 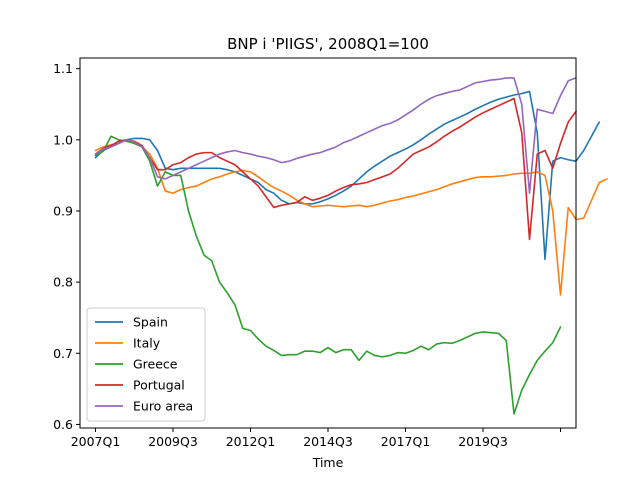 I want to click on legend-label: Greece, so click(x=155, y=364).